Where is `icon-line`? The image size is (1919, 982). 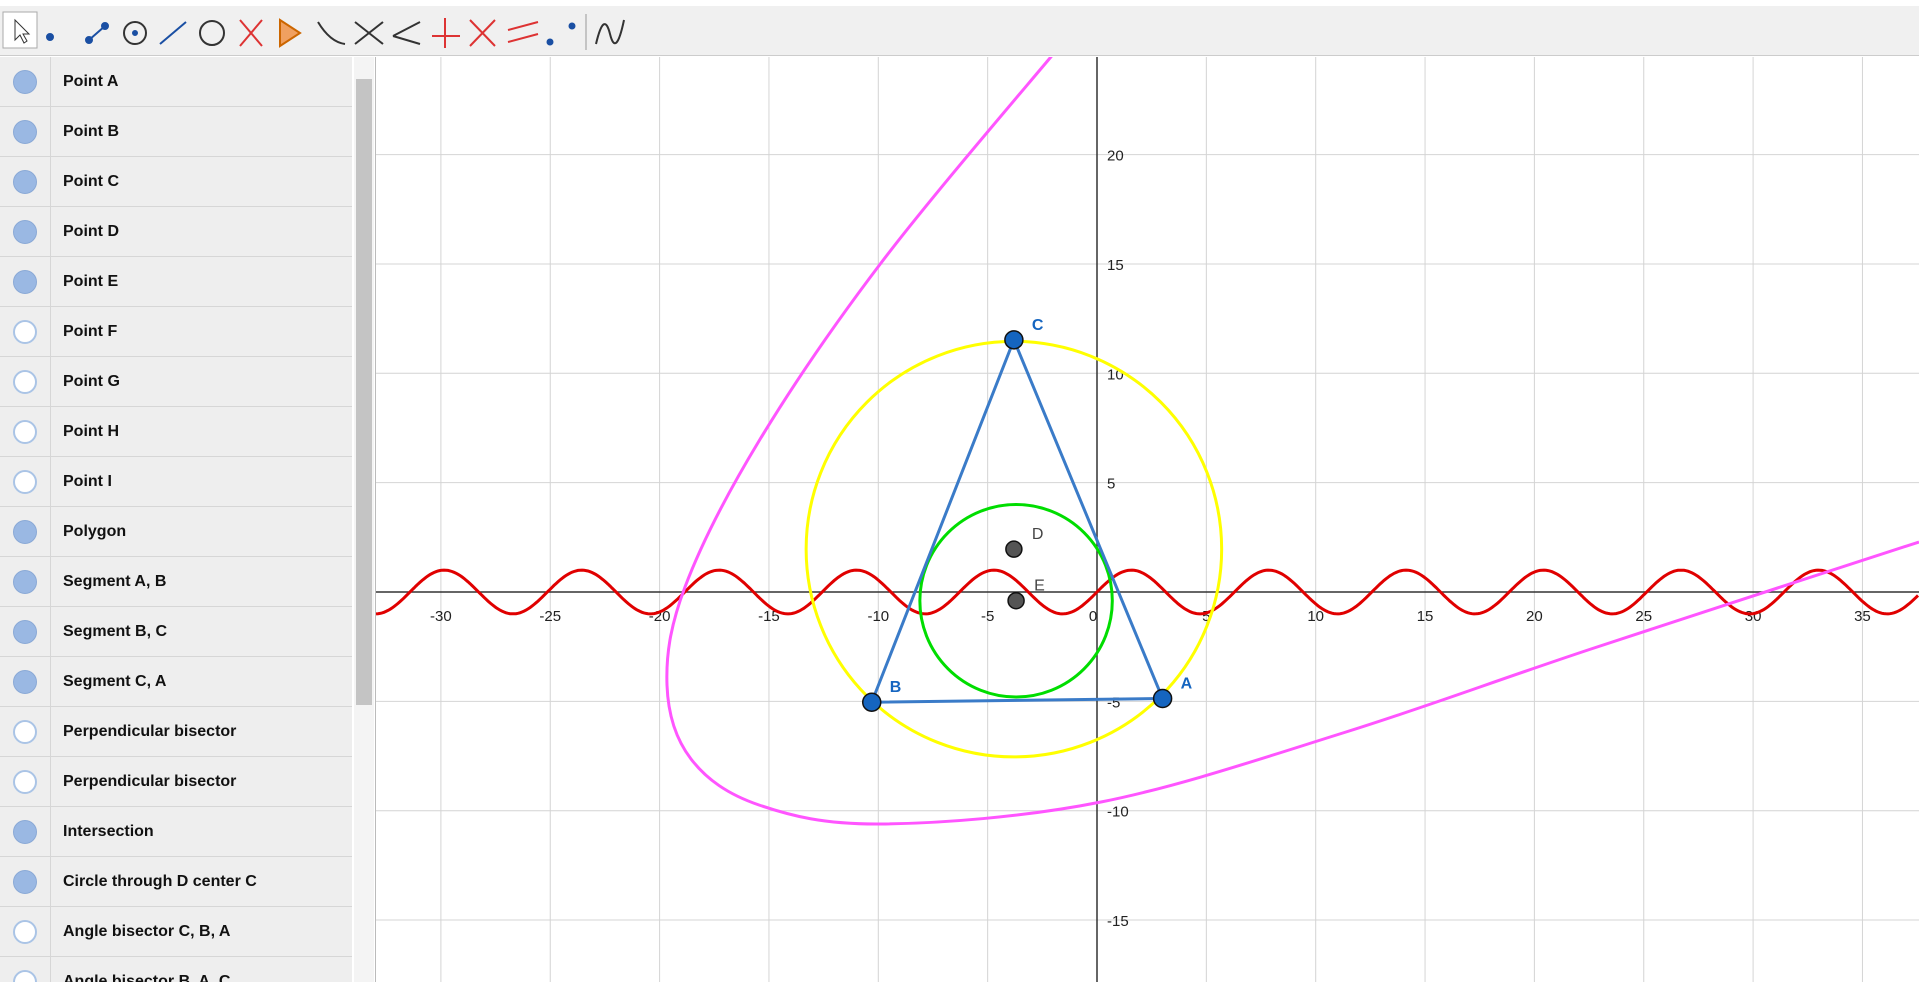 icon-line is located at coordinates (97, 33).